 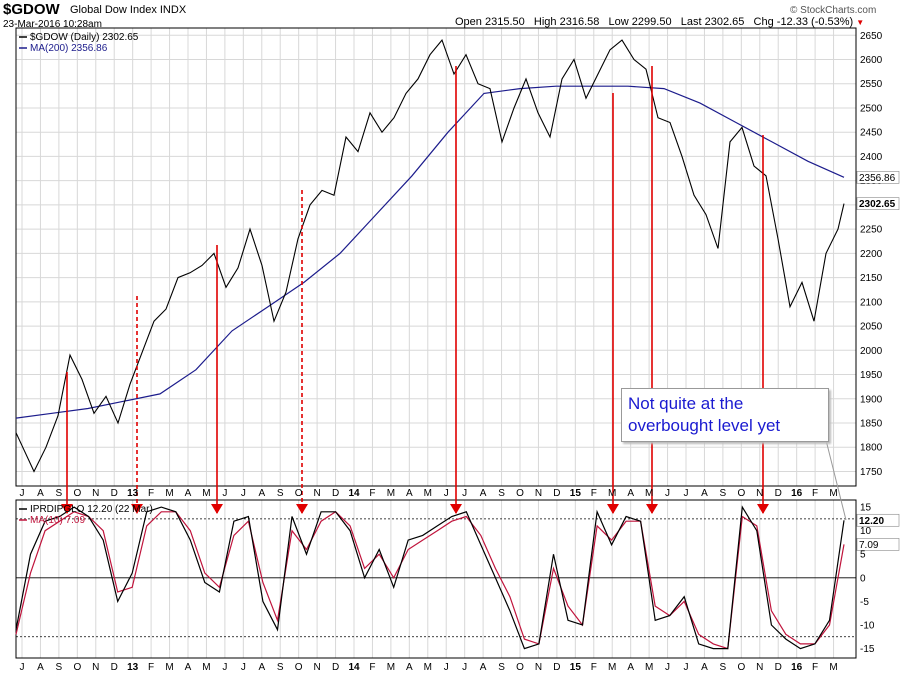 I want to click on y-tick-label: 2100, so click(x=871, y=302).